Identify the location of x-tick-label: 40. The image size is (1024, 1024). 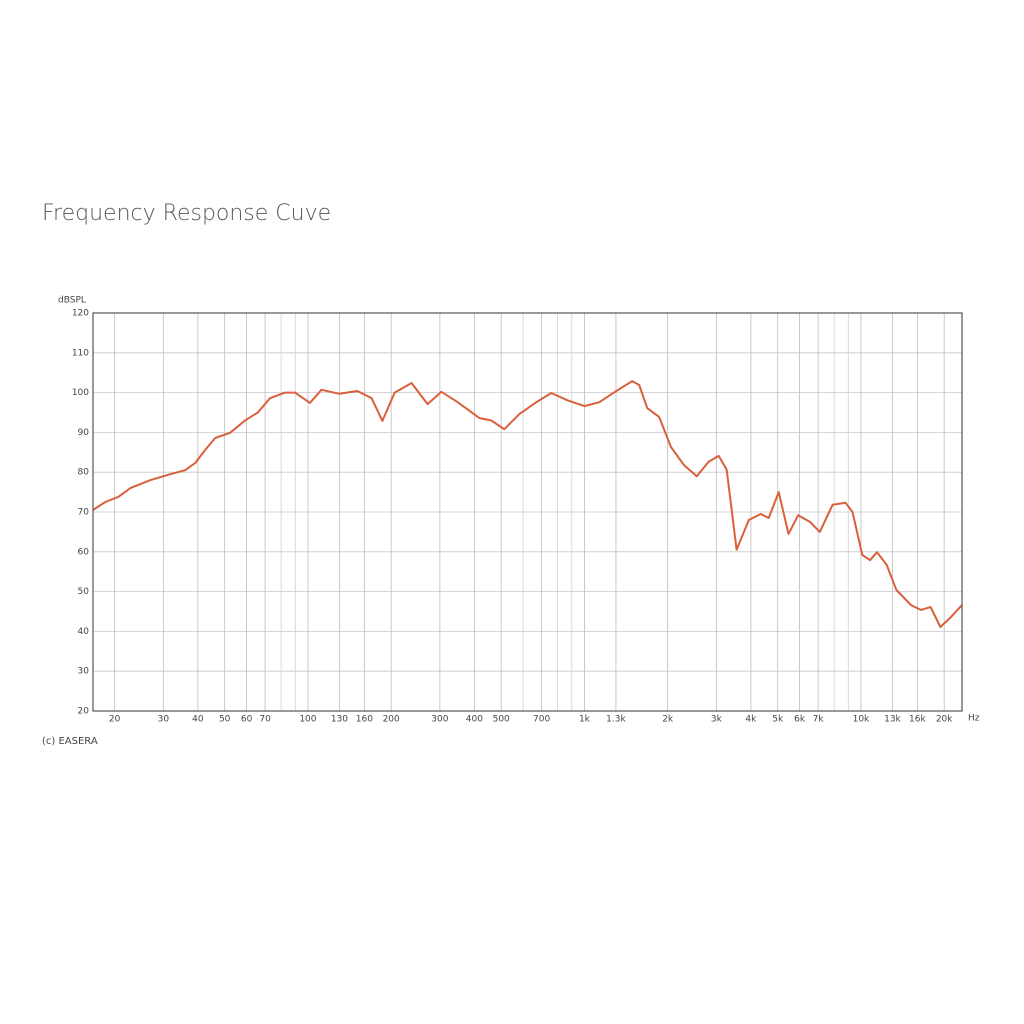
(198, 720).